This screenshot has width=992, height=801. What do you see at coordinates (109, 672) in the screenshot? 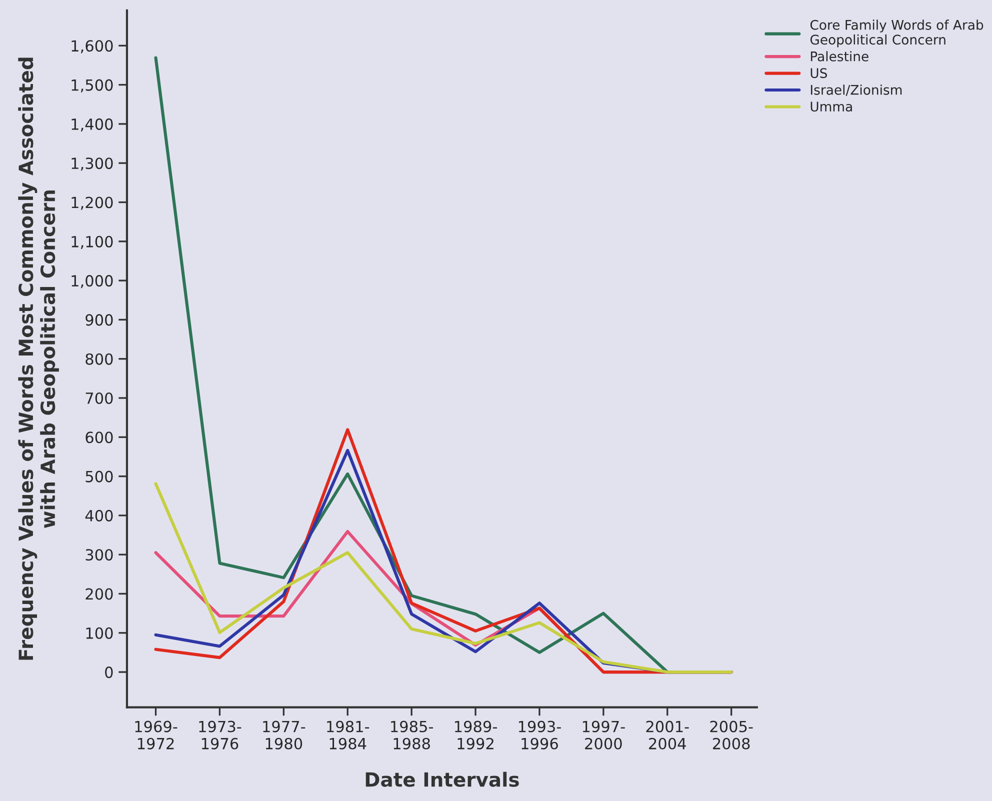
I see `y-tick-label: 0` at bounding box center [109, 672].